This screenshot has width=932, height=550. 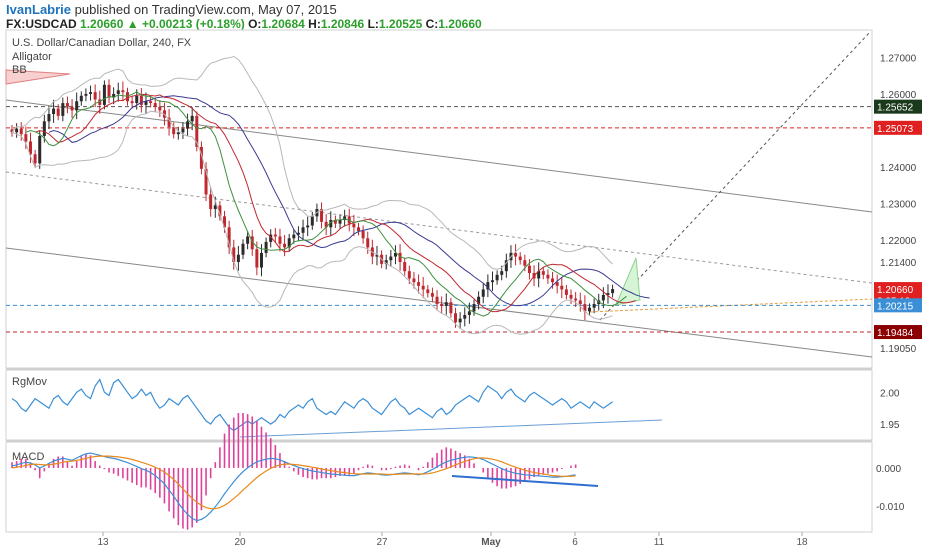 What do you see at coordinates (38, 77) in the screenshot?
I see `annotation-triangle` at bounding box center [38, 77].